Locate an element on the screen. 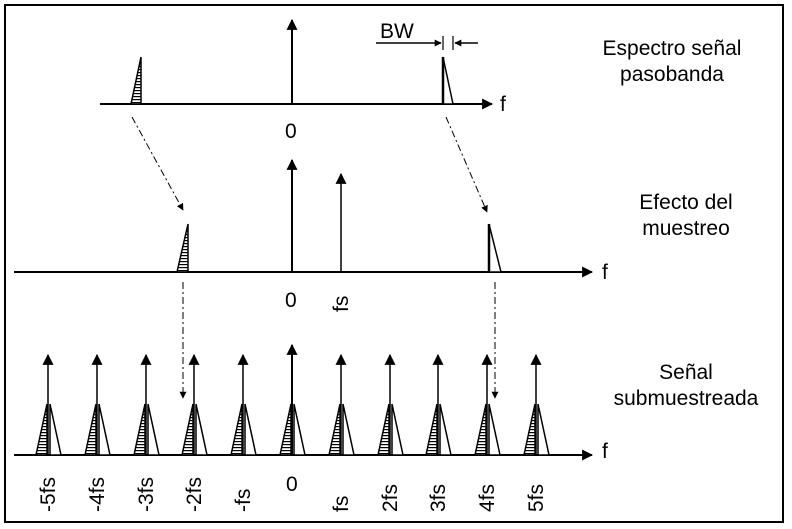  tick-label--2fs: -2fs is located at coordinates (194, 494).